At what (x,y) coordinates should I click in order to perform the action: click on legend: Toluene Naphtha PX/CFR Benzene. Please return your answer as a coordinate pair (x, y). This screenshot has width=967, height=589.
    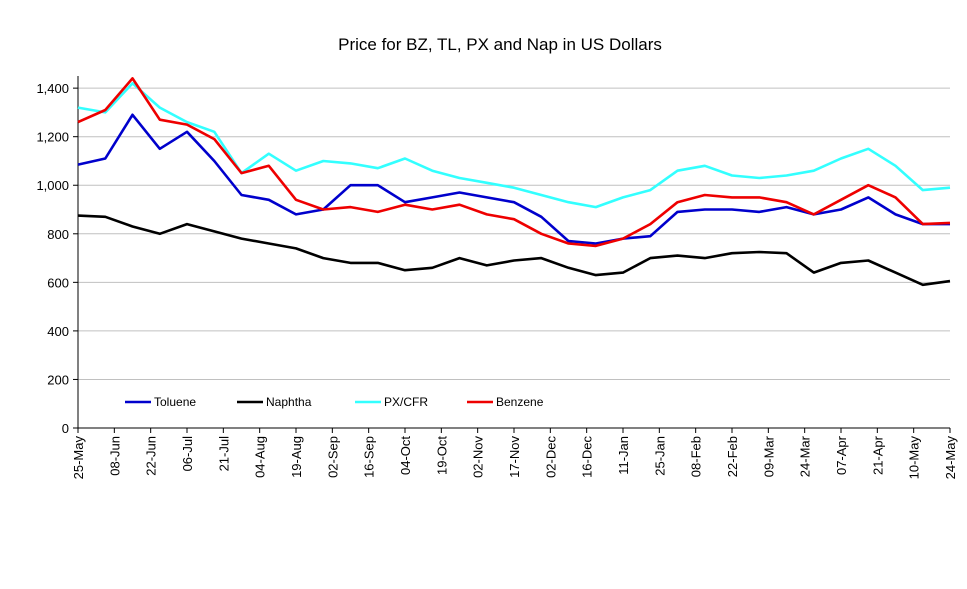
    Looking at the image, I should click on (334, 402).